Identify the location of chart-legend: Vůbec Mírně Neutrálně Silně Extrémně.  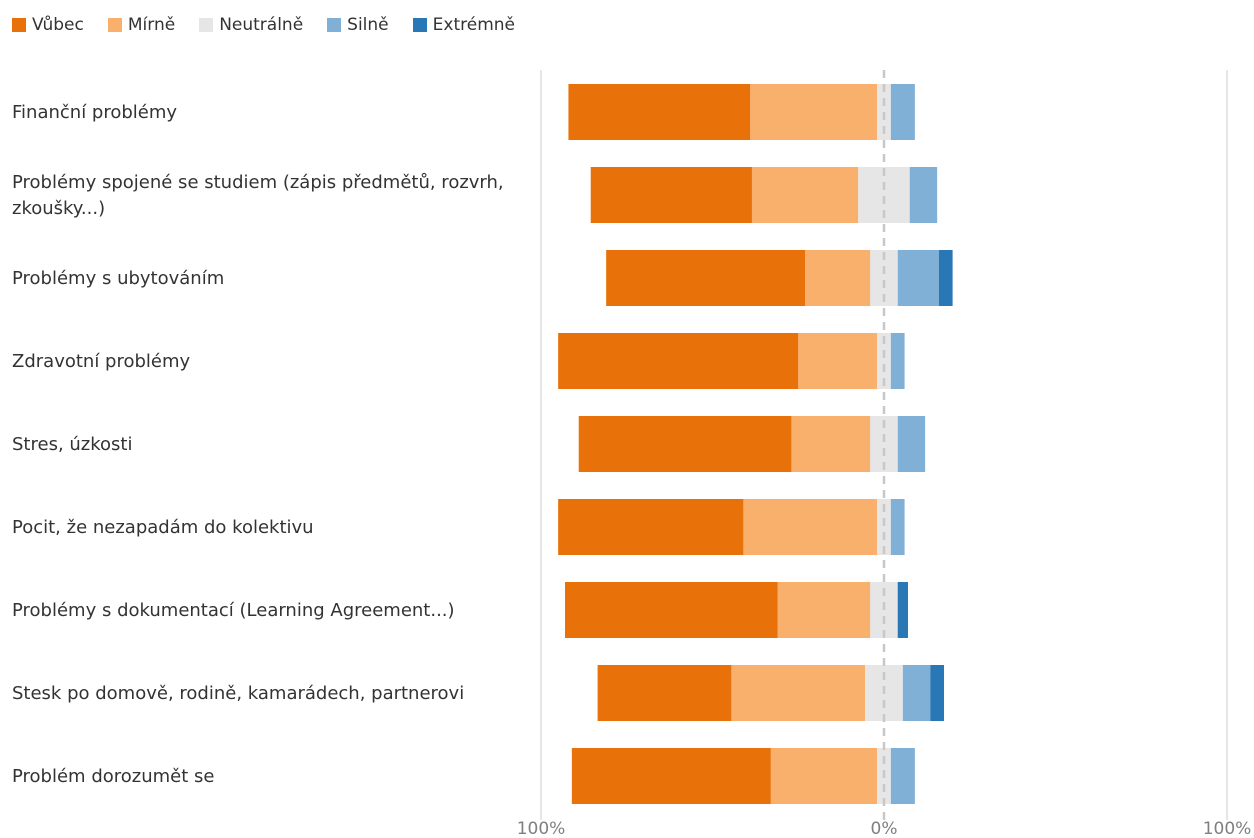
(275, 25).